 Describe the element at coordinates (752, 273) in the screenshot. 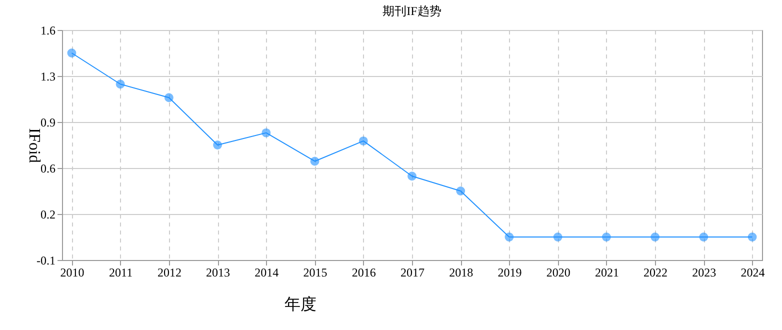

I see `x-tick-label: 2024` at that location.